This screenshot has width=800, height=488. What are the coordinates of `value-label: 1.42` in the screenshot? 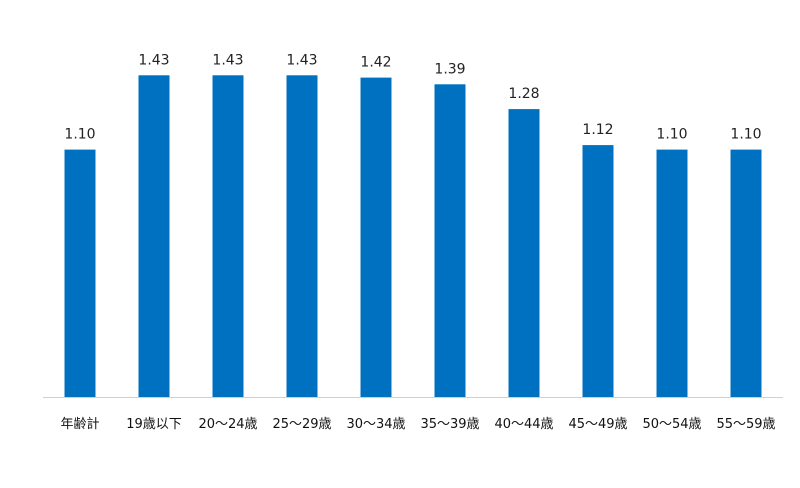 It's located at (375, 63).